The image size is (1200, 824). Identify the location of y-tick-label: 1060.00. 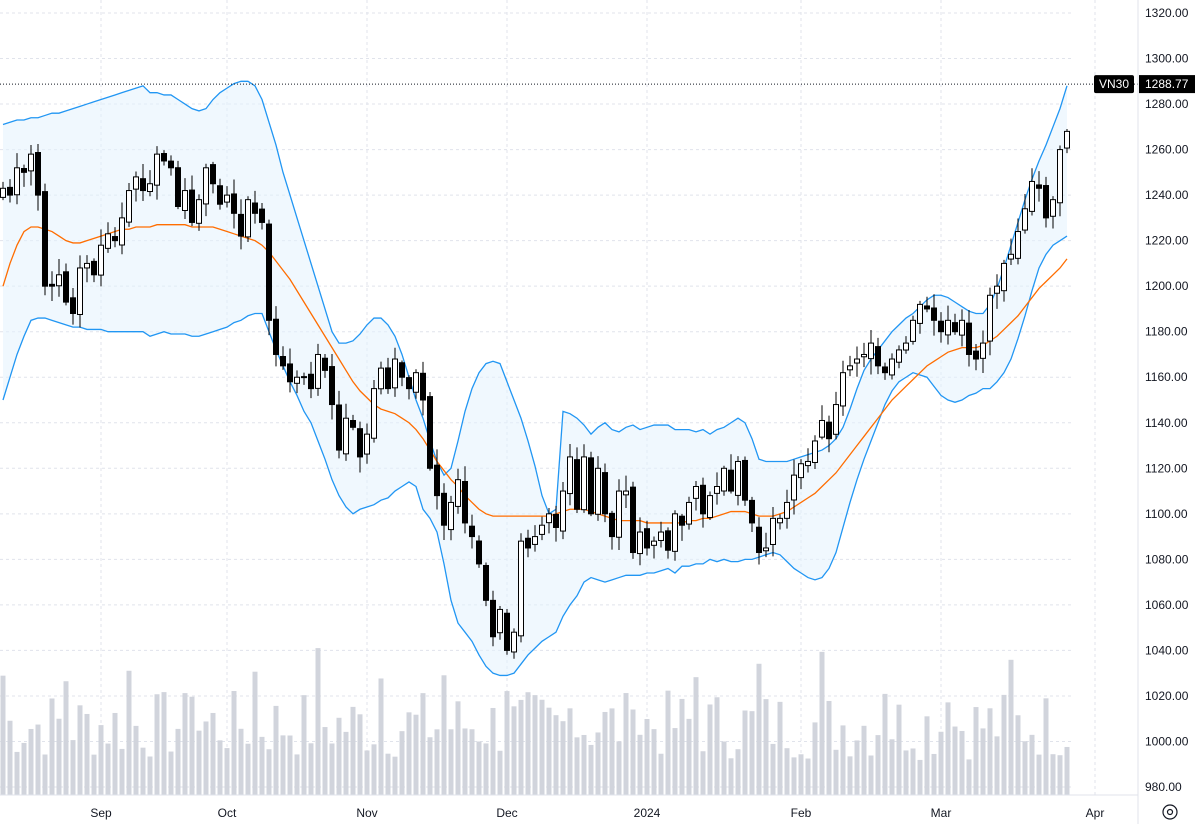
(1167, 605).